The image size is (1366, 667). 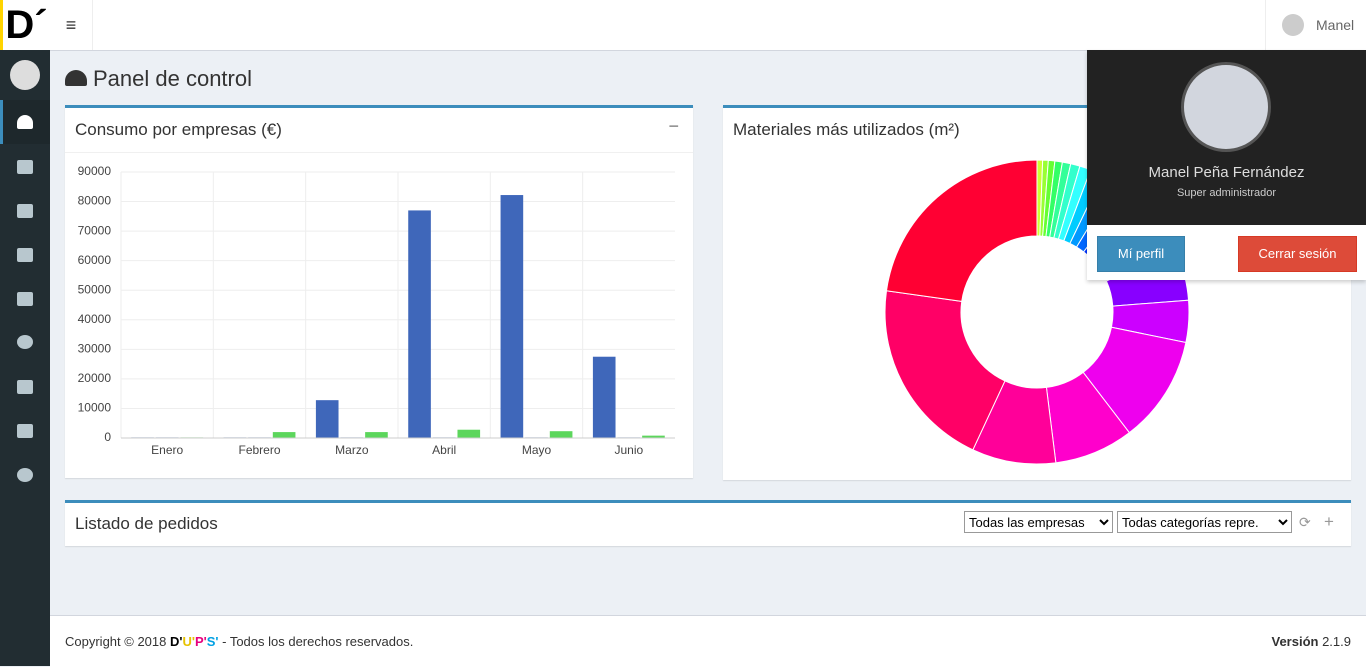 What do you see at coordinates (318, 641) in the screenshot?
I see `rights: - Todos los derechos reservados.` at bounding box center [318, 641].